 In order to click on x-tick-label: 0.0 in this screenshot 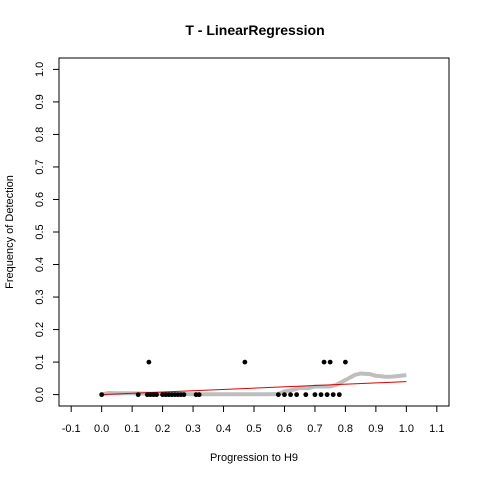, I will do `click(101, 429)`.